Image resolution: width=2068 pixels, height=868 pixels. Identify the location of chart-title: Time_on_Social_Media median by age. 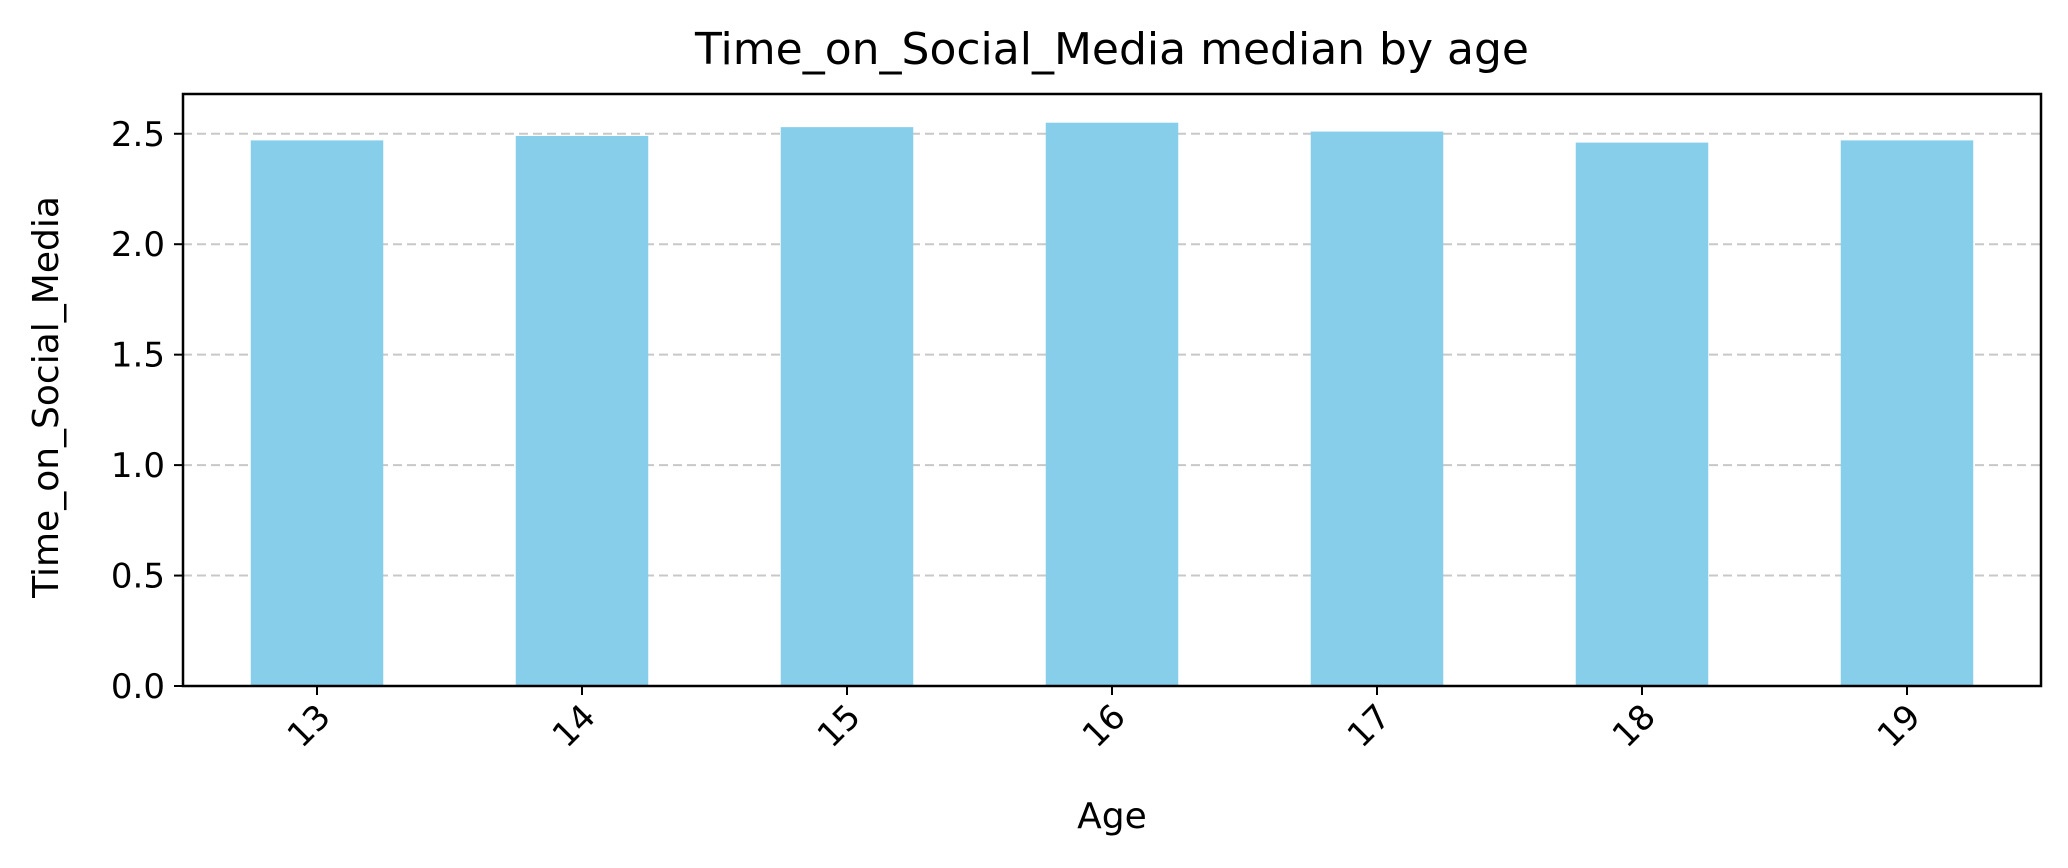
(1111, 49).